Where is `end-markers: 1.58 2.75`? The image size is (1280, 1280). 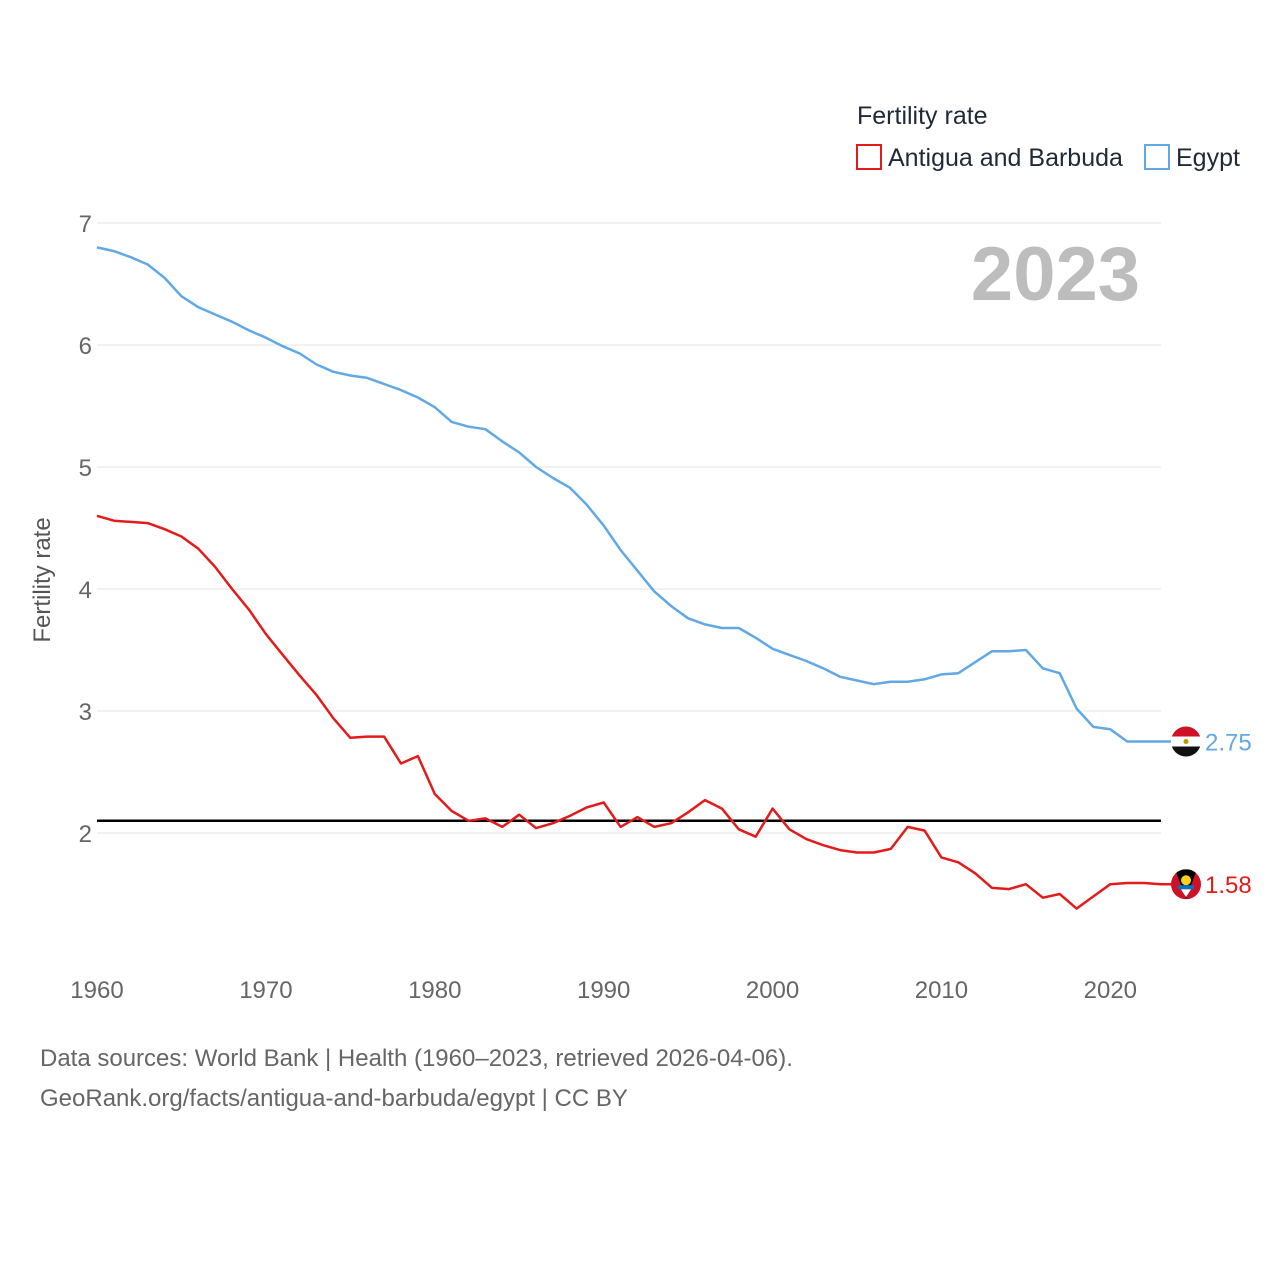 end-markers: 1.58 2.75 is located at coordinates (1211, 813).